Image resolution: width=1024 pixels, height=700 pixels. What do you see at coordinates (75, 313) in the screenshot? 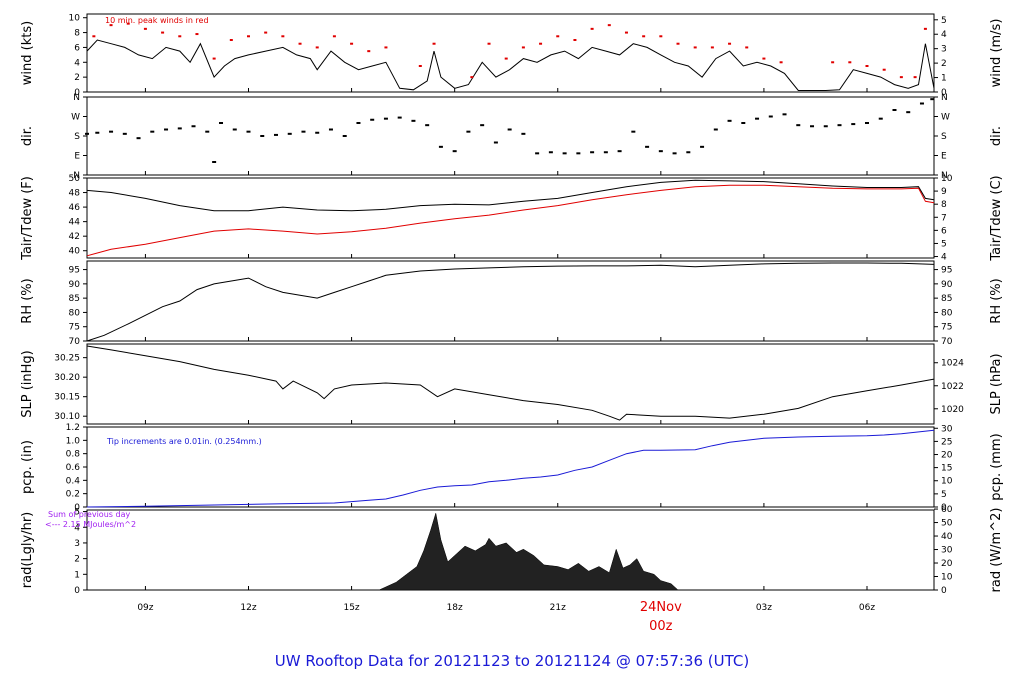
I see `y-tick-label: 80` at bounding box center [75, 313].